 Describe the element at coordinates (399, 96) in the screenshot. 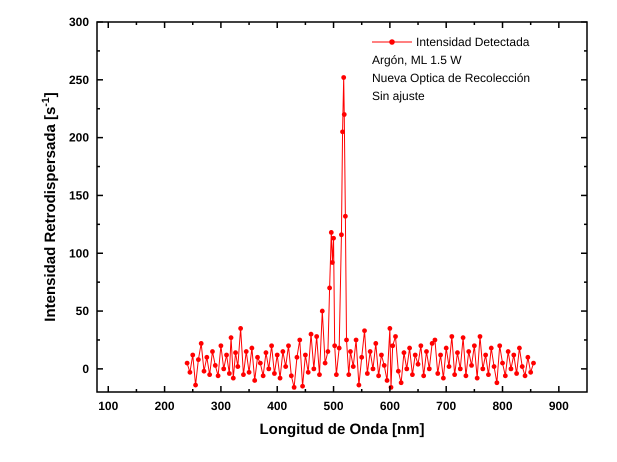

I see `annotation: Sin ajuste` at that location.